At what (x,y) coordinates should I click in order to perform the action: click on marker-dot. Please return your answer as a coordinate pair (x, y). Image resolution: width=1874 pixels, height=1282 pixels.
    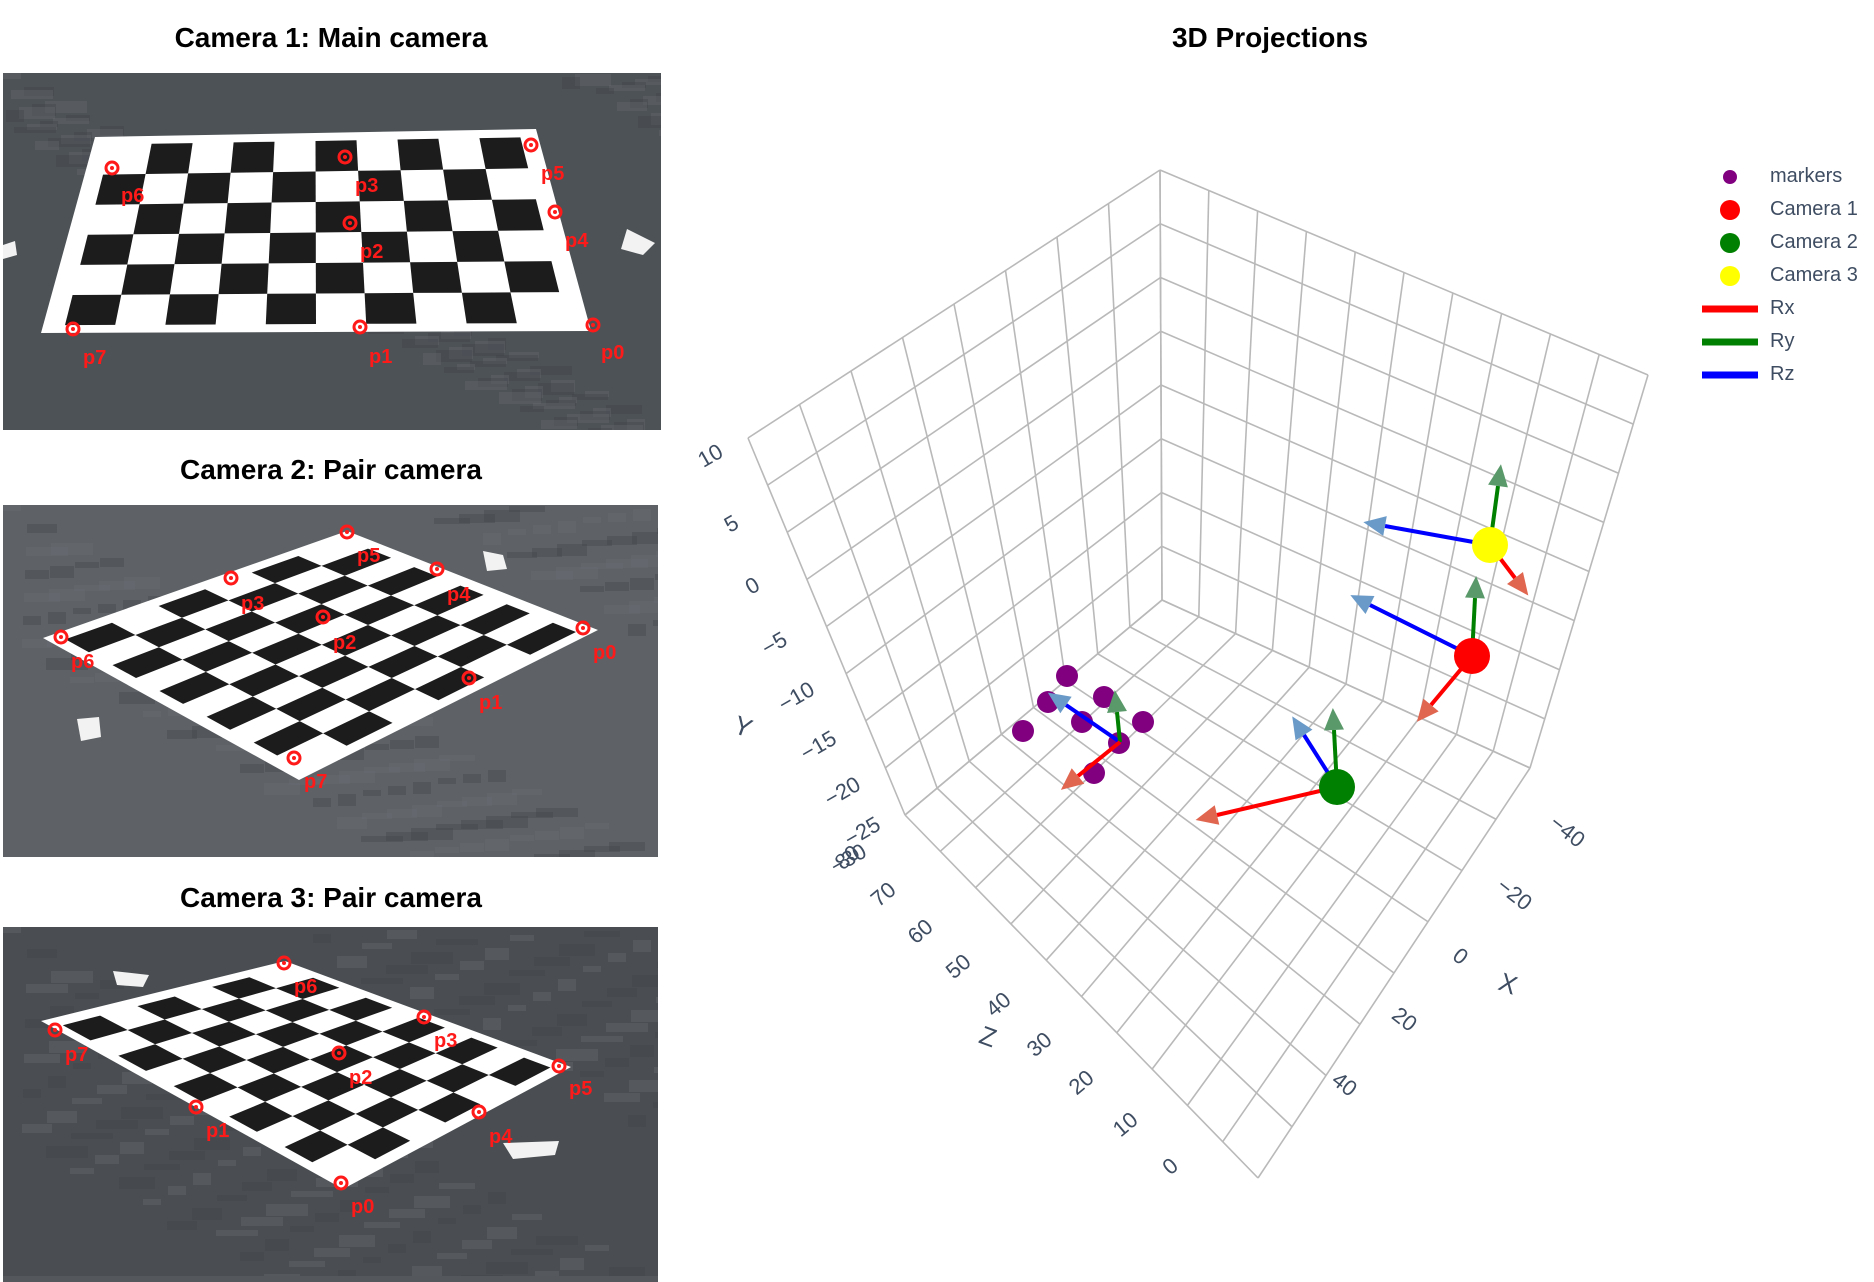
    Looking at the image, I should click on (1023, 731).